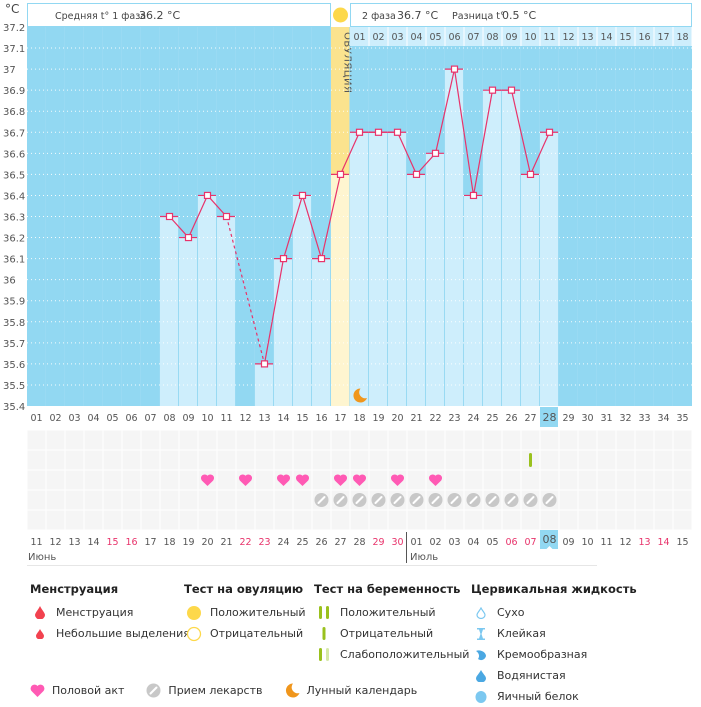 The height and width of the screenshot is (707, 701). Describe the element at coordinates (245, 633) in the screenshot. I see `legend-item: Отрицательный` at that location.